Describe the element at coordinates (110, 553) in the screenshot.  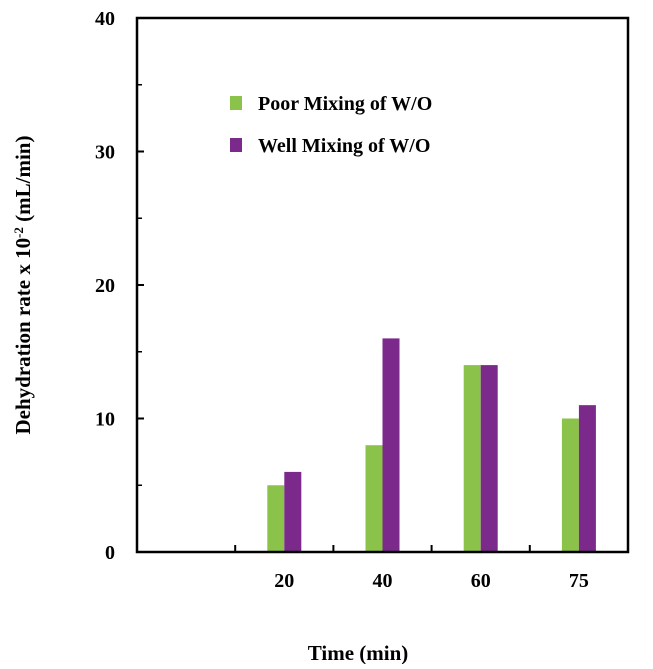
I see `y-tick-label: 0` at that location.